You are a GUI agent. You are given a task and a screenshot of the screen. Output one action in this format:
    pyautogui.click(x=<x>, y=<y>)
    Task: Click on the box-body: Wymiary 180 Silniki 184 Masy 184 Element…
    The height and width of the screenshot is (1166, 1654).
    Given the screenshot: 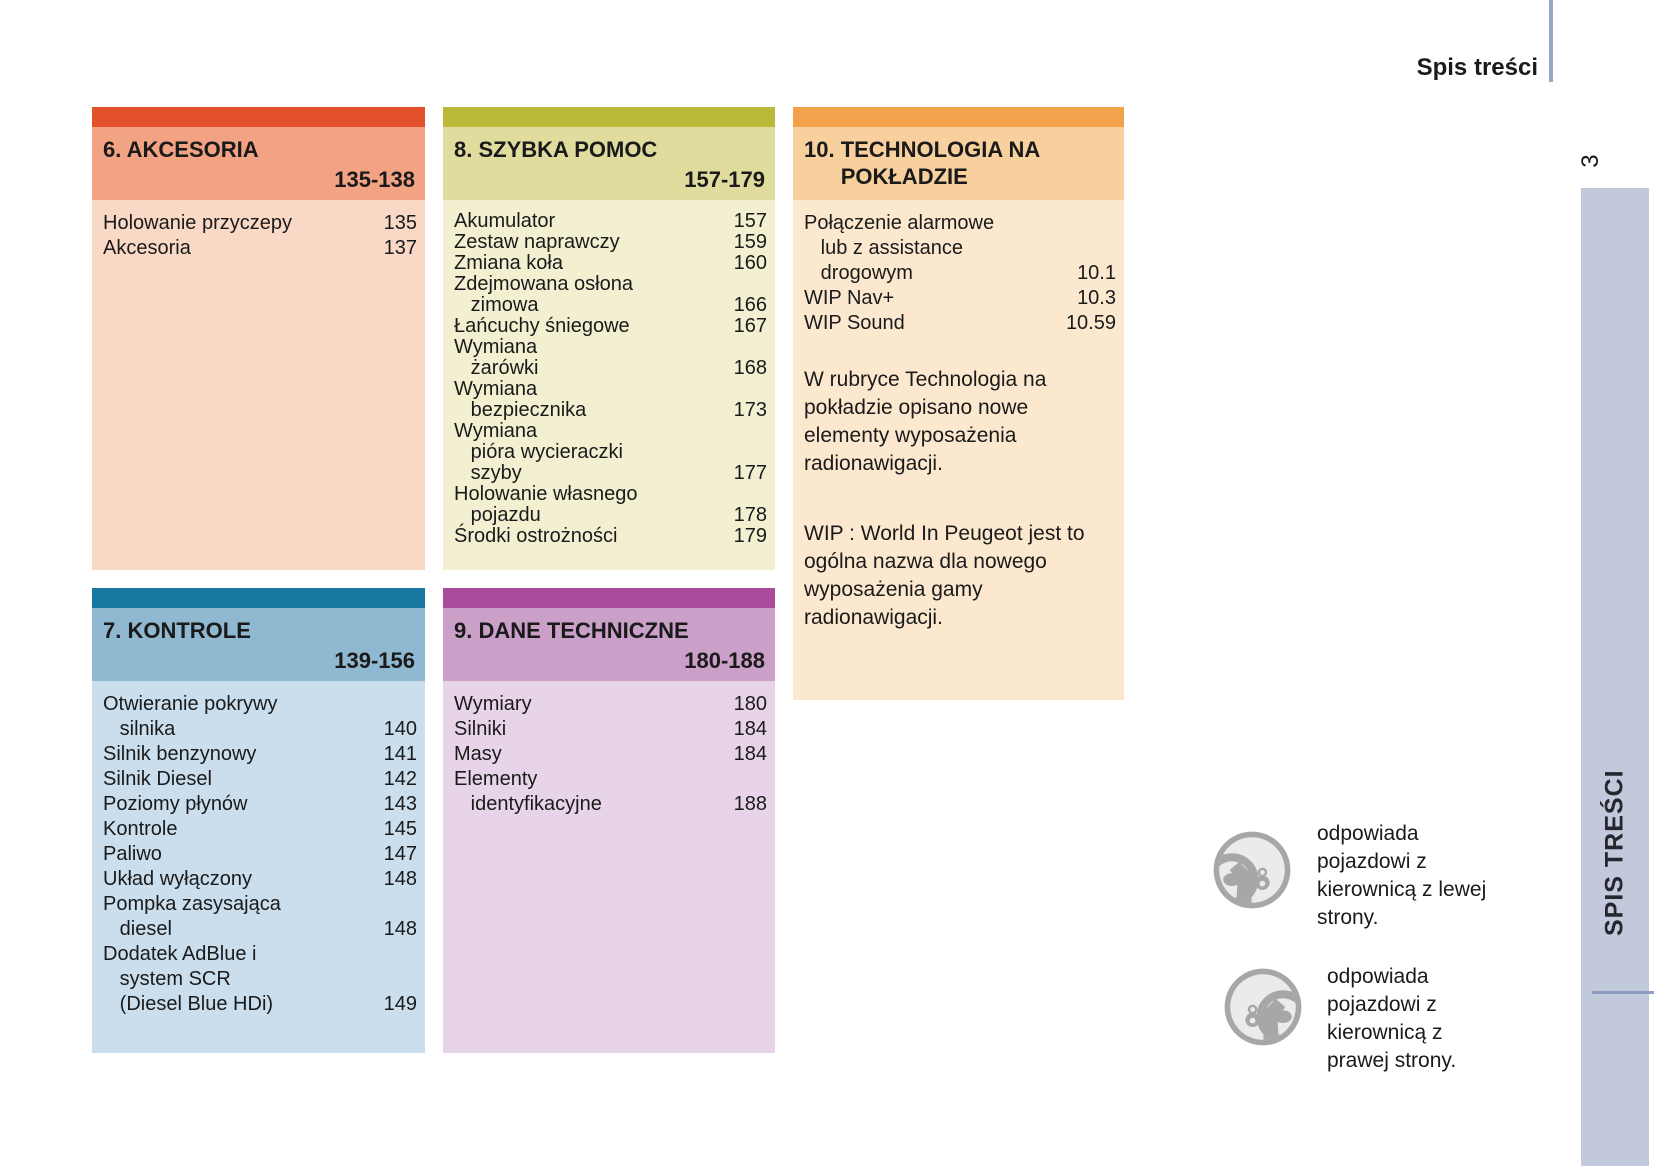 What is the action you would take?
    pyautogui.click(x=609, y=867)
    